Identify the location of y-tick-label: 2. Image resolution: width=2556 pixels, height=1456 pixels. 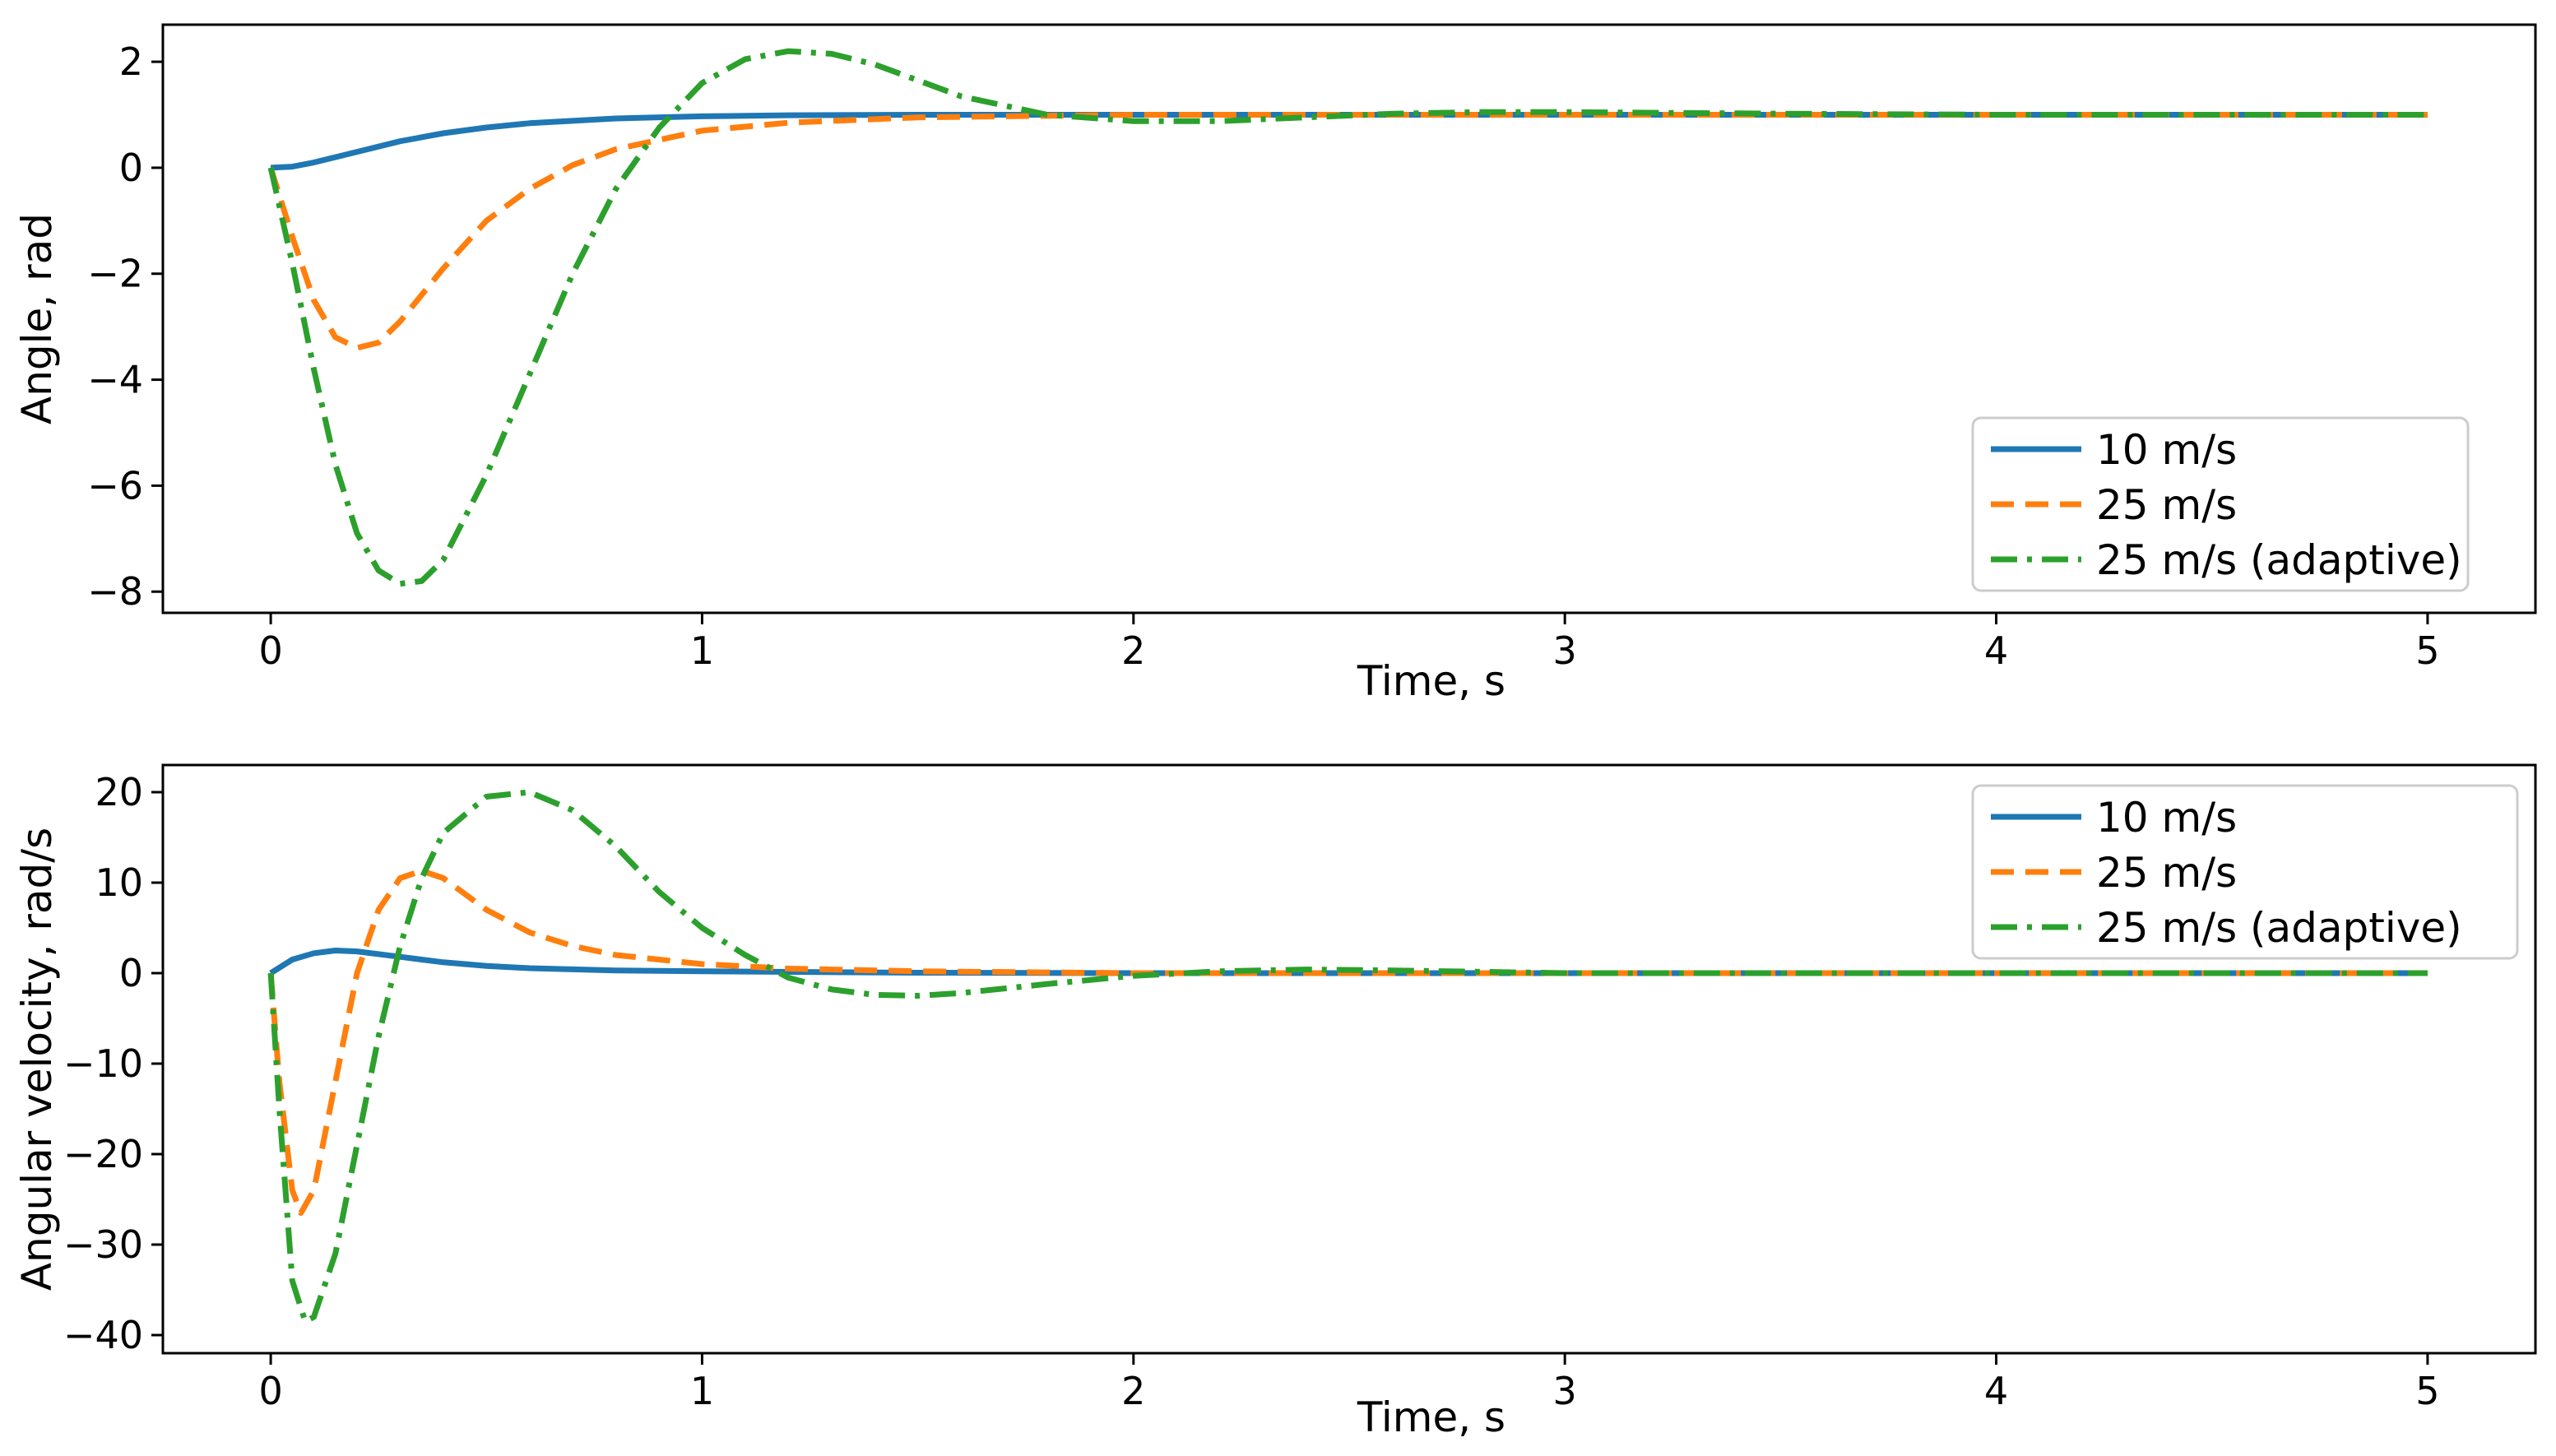
(131, 61).